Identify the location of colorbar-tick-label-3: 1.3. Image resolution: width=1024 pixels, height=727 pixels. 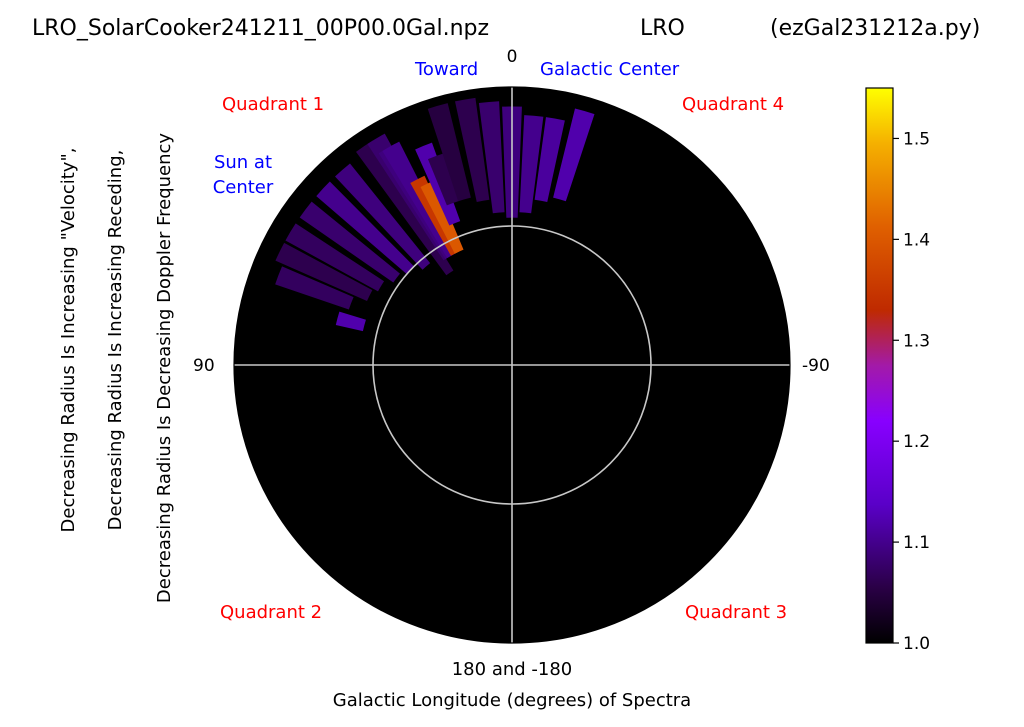
(916, 341).